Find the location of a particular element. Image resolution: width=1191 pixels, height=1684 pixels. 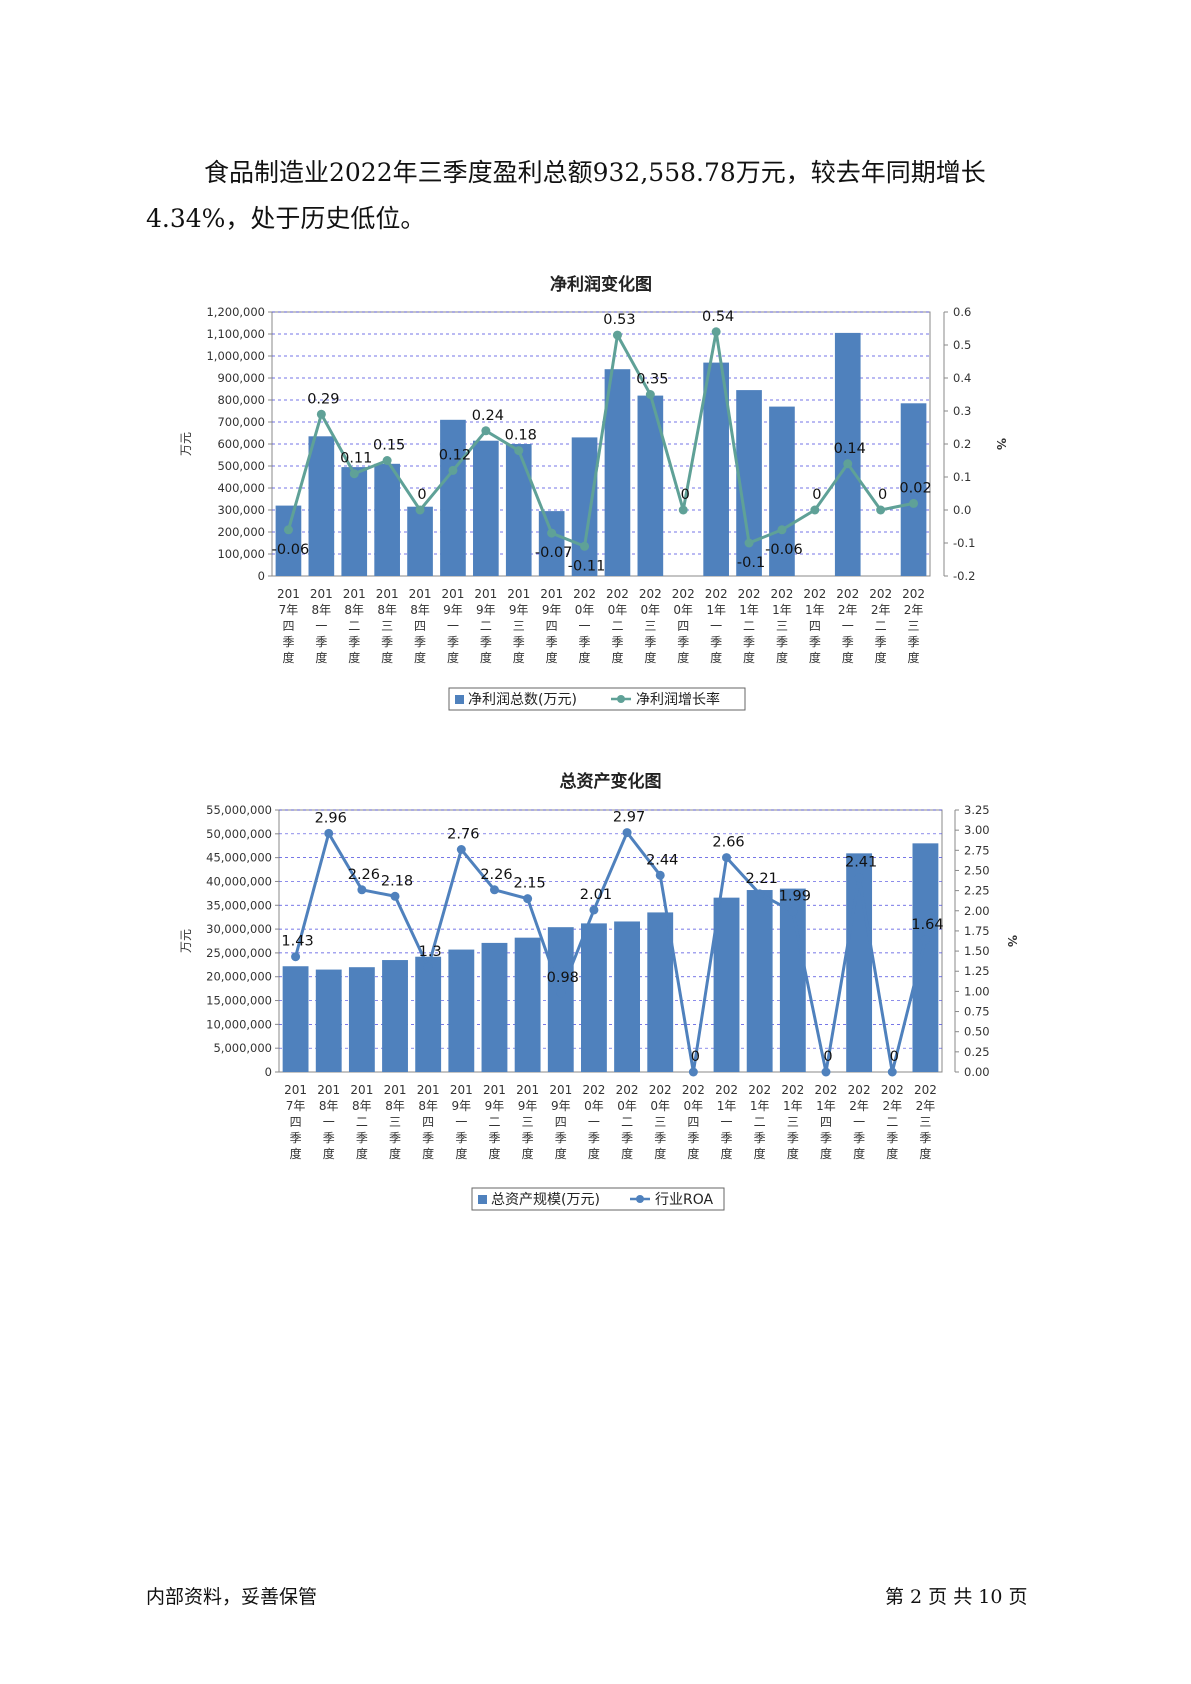

data-label: 0.54 is located at coordinates (718, 317).